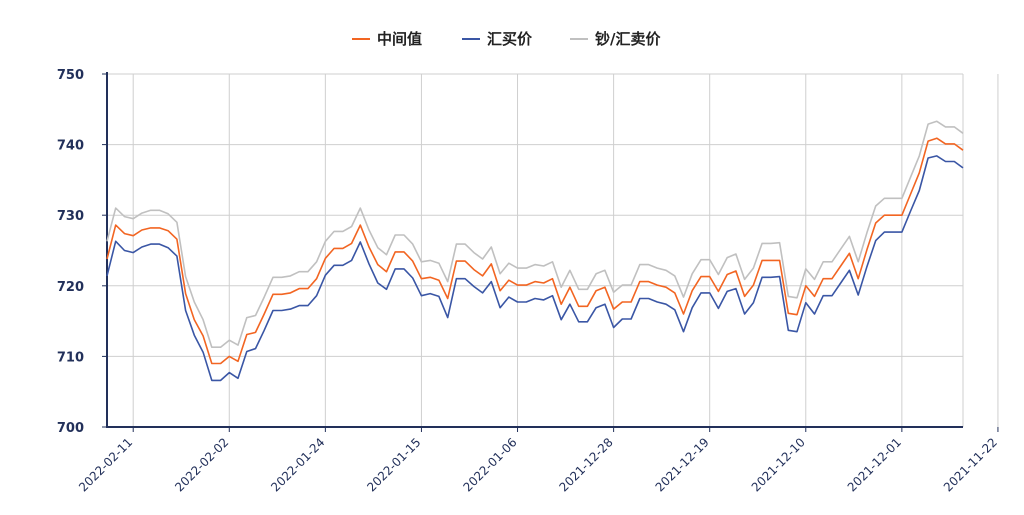 The image size is (1024, 515). What do you see at coordinates (682, 464) in the screenshot?
I see `x-tick-label: 2021-12-19` at bounding box center [682, 464].